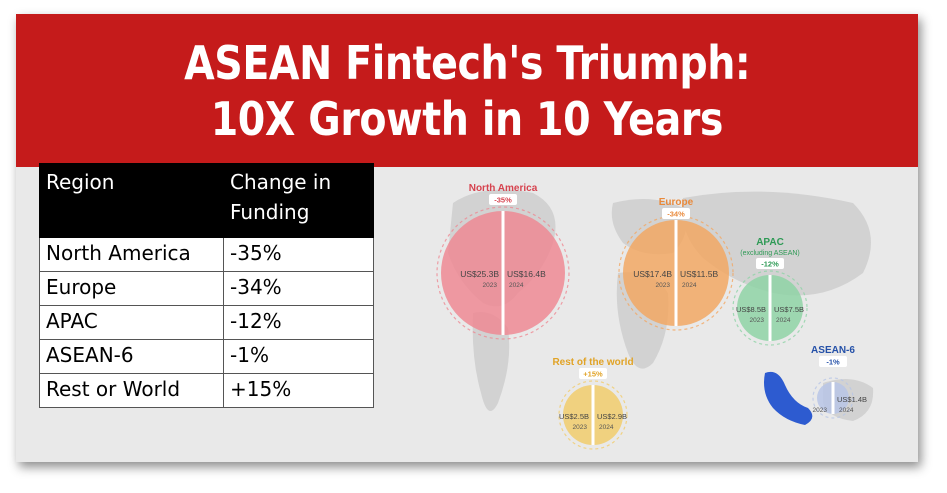 The height and width of the screenshot is (493, 947). Describe the element at coordinates (783, 320) in the screenshot. I see `apac-year-2024: 2024` at that location.